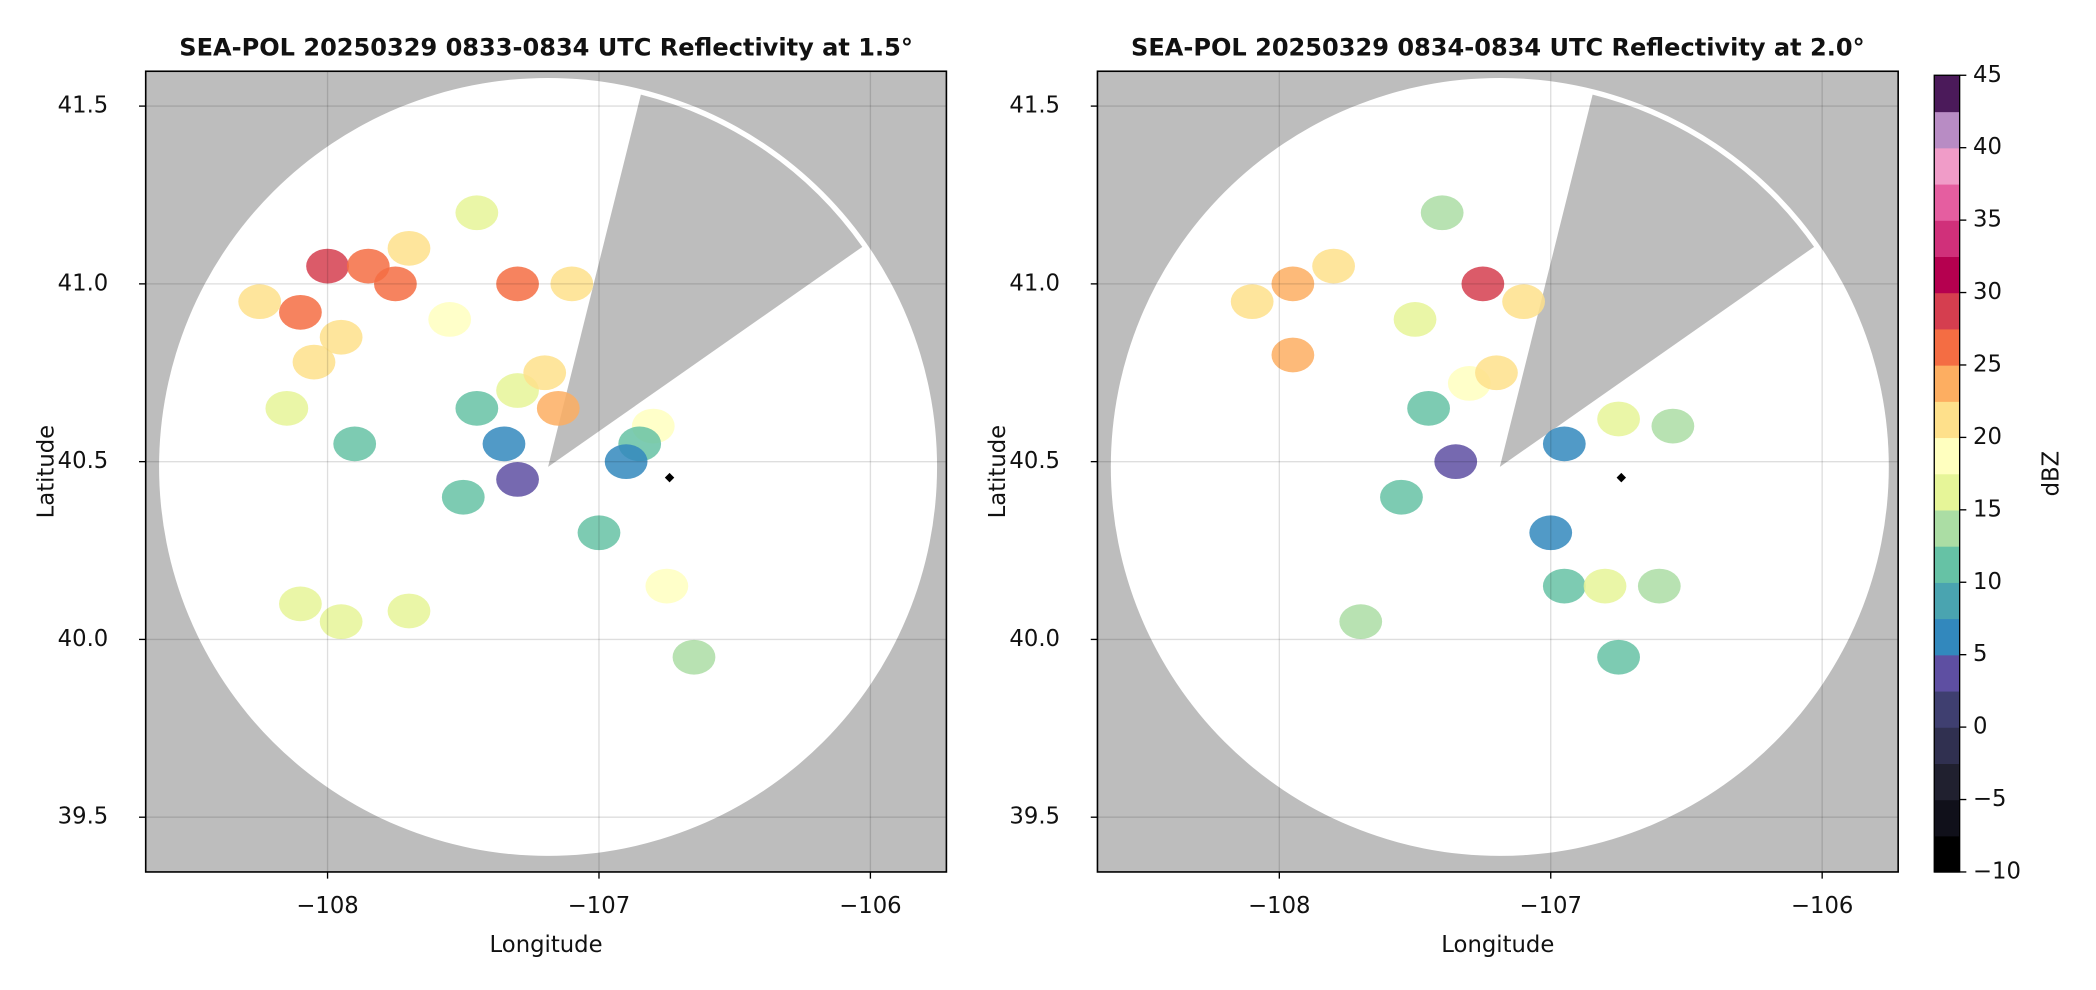  I want to click on colorbar-tick-label: 40, so click(1987, 147).